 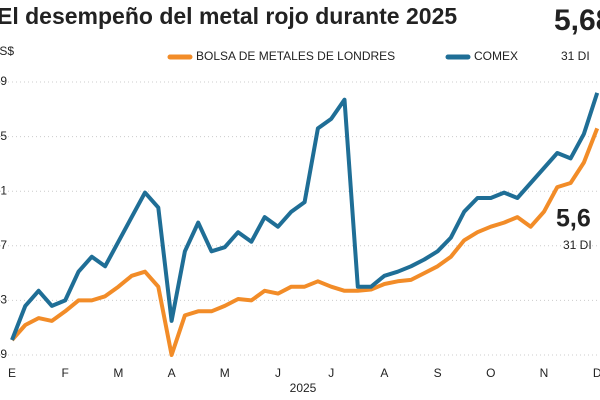 What do you see at coordinates (3, 136) in the screenshot?
I see `y-tick-label: 5,5` at bounding box center [3, 136].